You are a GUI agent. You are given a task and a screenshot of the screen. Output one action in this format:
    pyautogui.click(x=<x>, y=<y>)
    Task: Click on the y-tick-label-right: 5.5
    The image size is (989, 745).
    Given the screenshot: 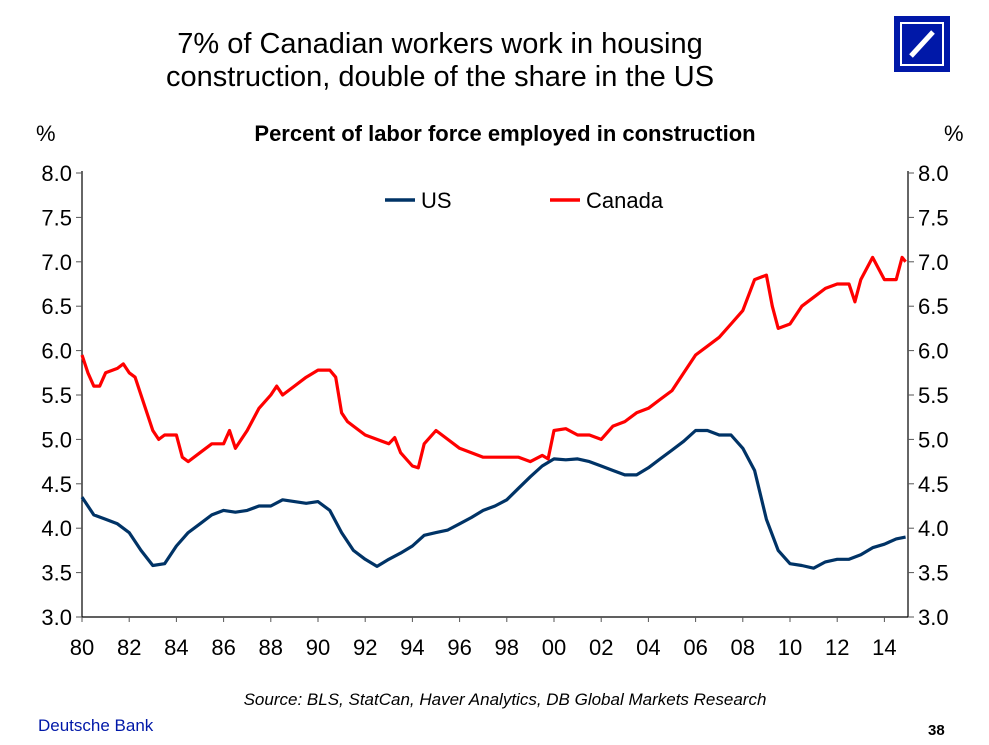 What is the action you would take?
    pyautogui.click(x=933, y=395)
    